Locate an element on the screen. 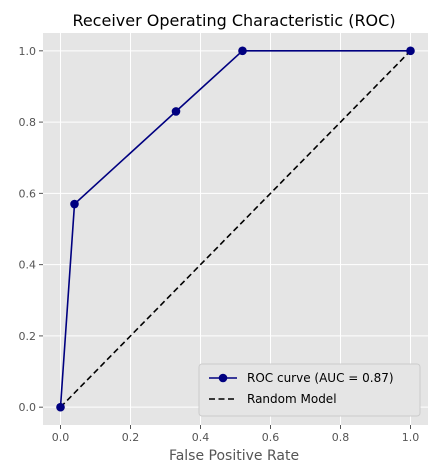  x-tick-label: 0.0 is located at coordinates (61, 437).